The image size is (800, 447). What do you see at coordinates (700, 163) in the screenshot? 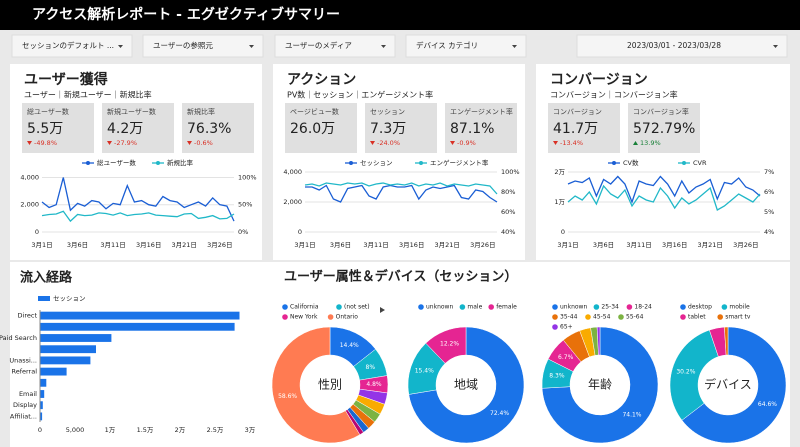
I see `legend-label: CVR` at bounding box center [700, 163].